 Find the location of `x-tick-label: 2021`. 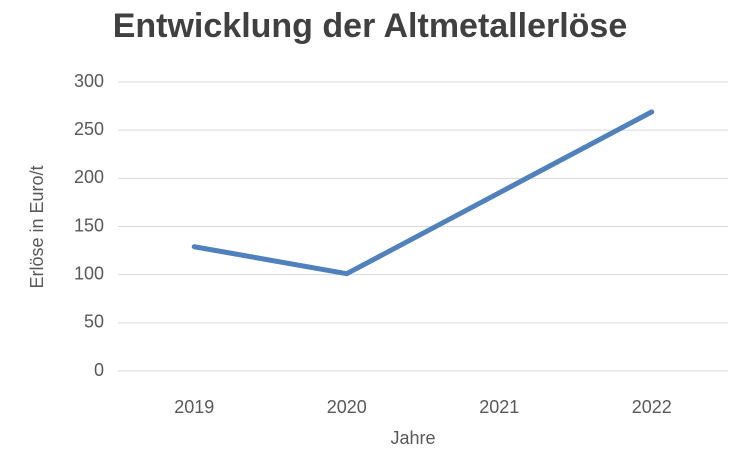

x-tick-label: 2021 is located at coordinates (499, 407).